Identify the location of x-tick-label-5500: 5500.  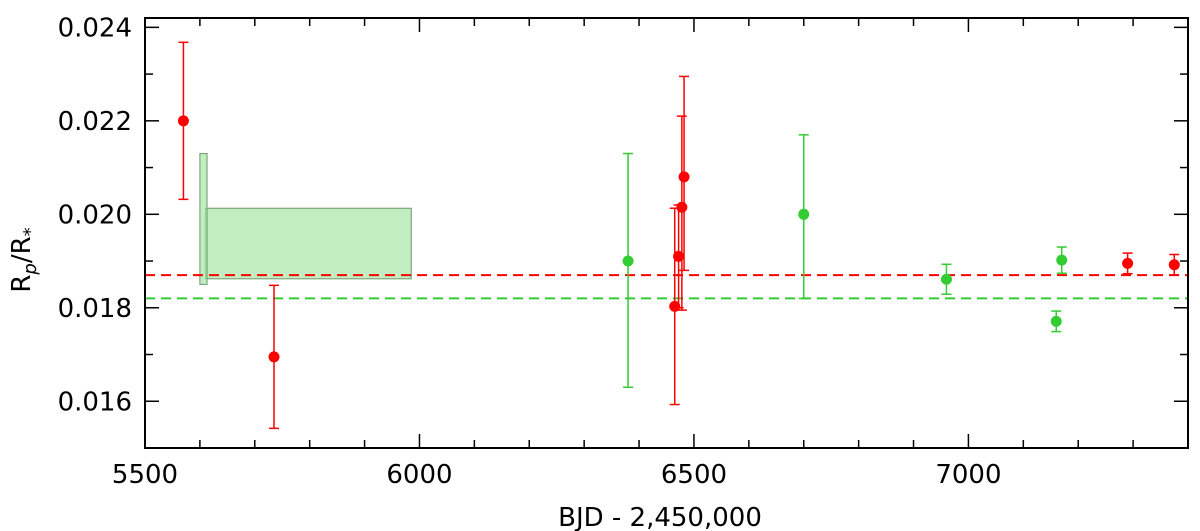
(145, 475).